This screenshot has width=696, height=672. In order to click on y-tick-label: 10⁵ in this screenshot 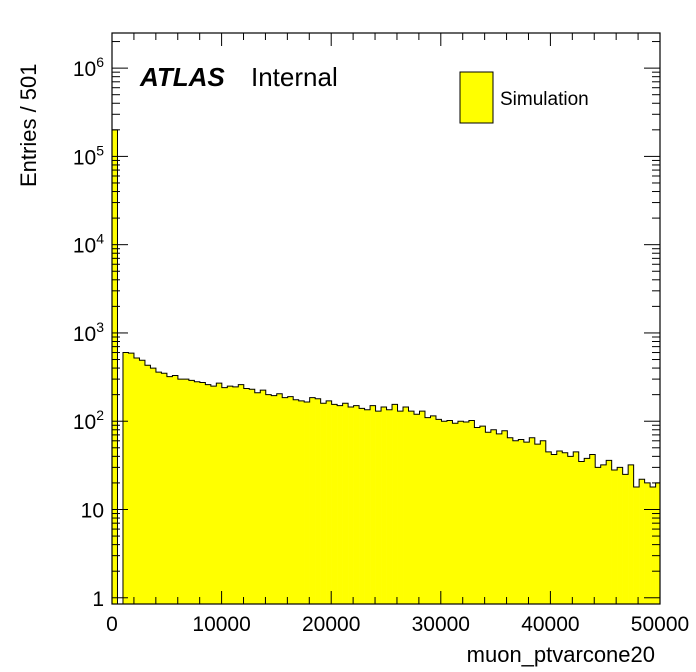, I will do `click(88, 155)`.